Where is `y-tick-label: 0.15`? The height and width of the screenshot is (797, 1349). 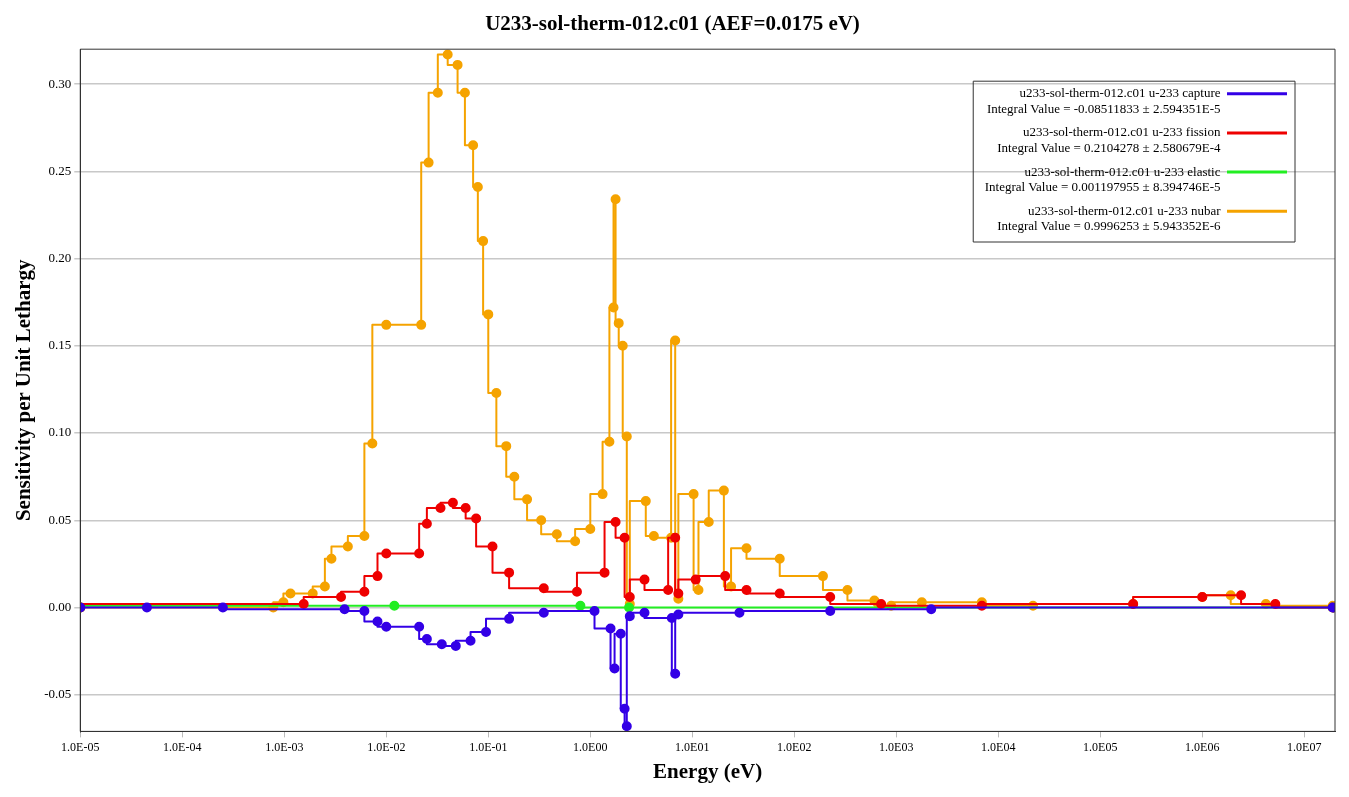
y-tick-label: 0.15 is located at coordinates (60, 345).